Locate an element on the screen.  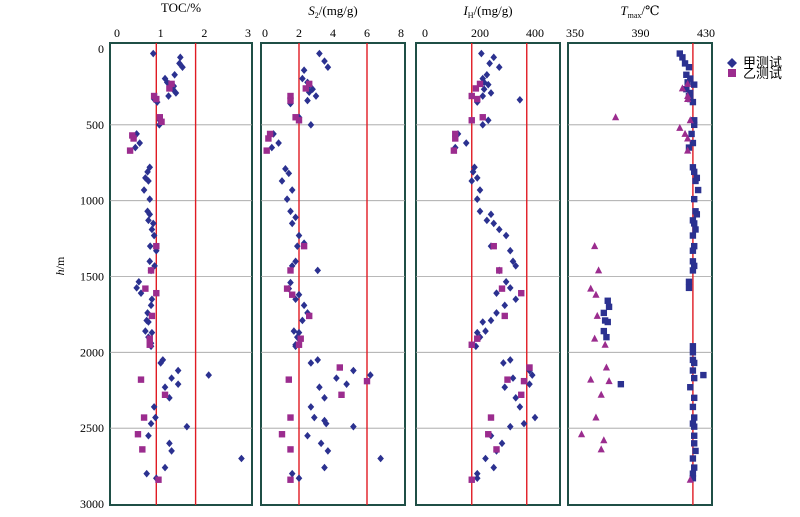
y-axis-label-italic: h is located at coordinates (60, 272).